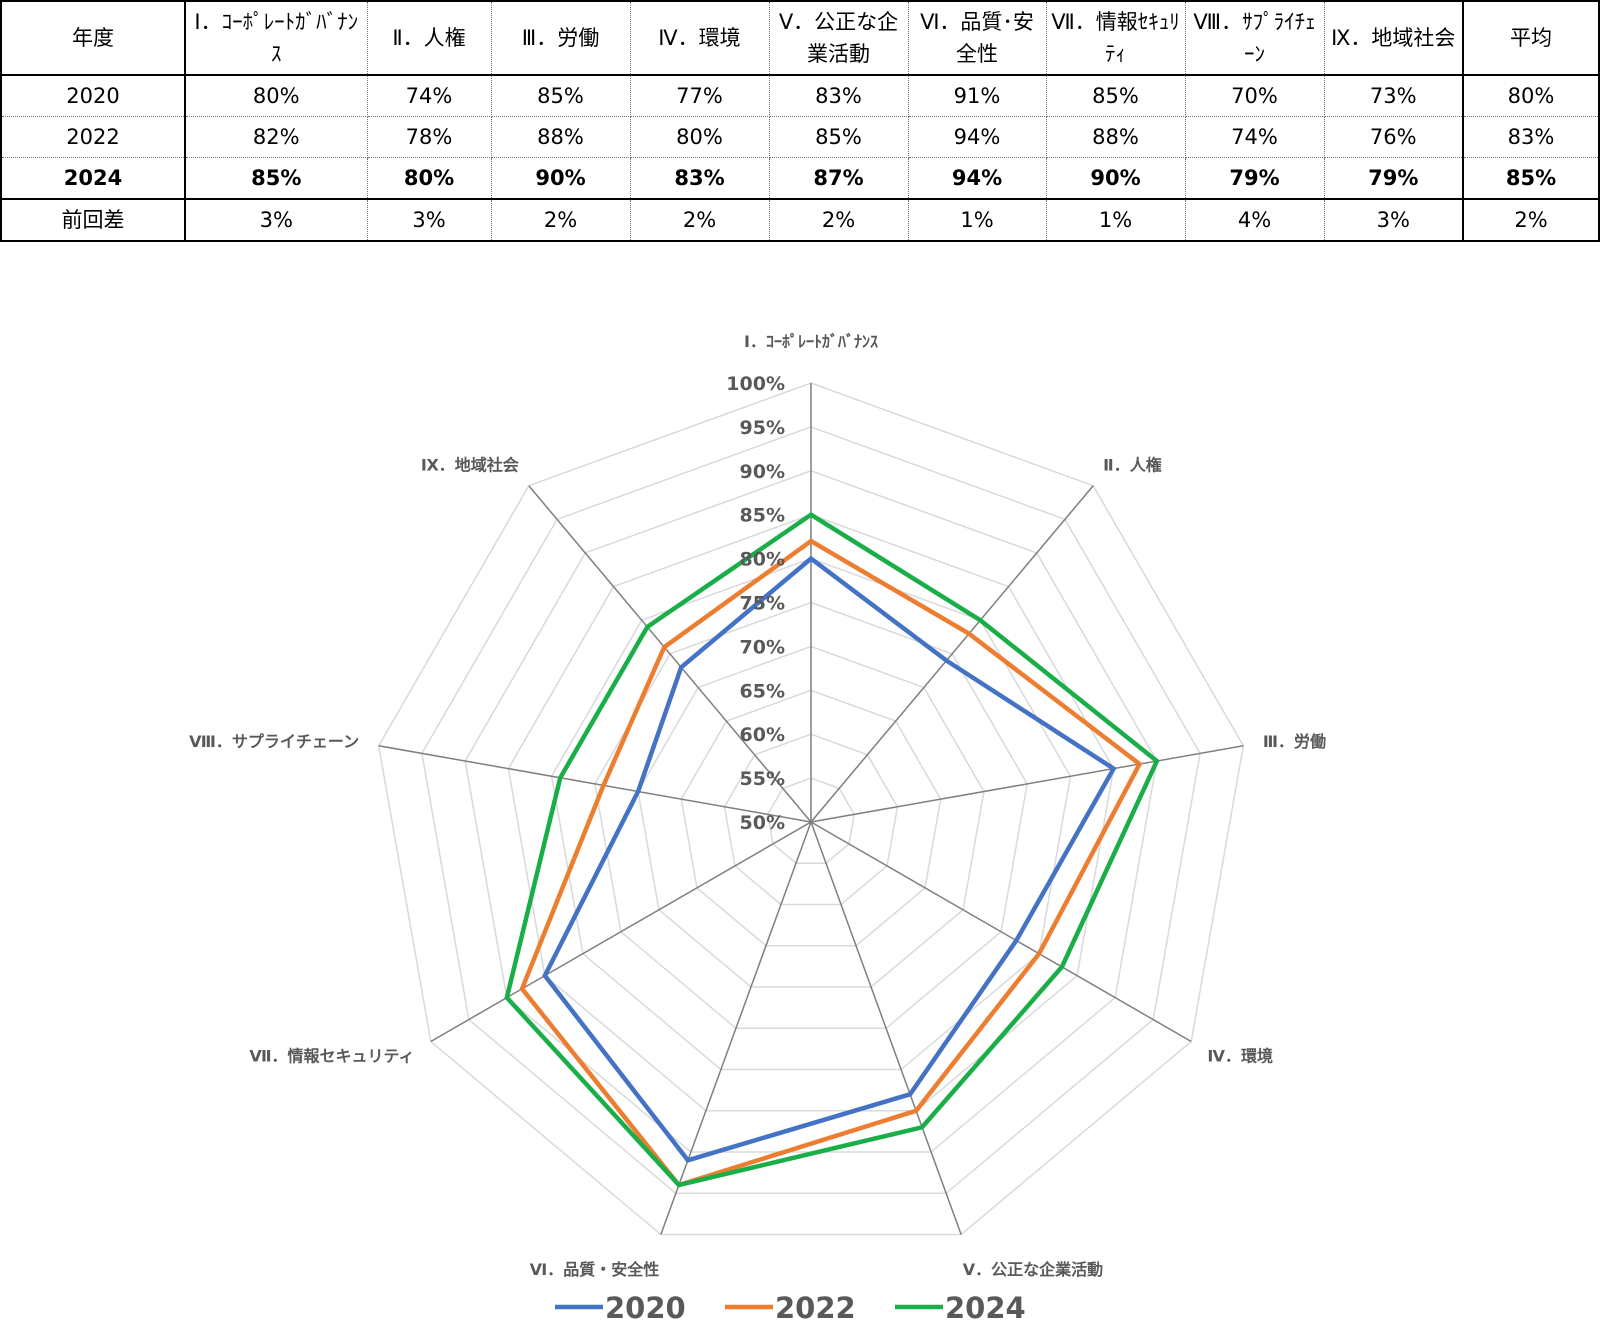  What do you see at coordinates (93, 220) in the screenshot?
I see `row-label: 前回差` at bounding box center [93, 220].